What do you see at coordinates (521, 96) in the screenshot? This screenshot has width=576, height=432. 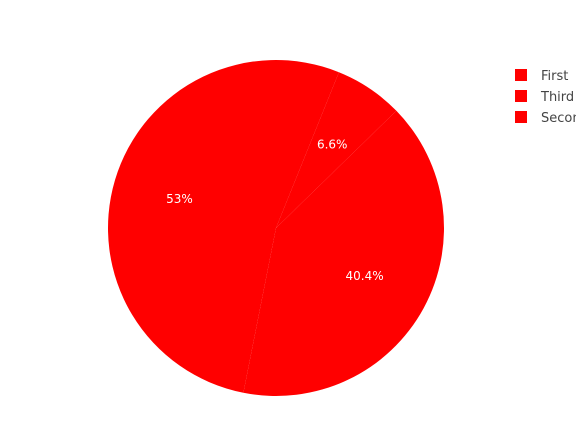 I see `legend-swatch-third` at bounding box center [521, 96].